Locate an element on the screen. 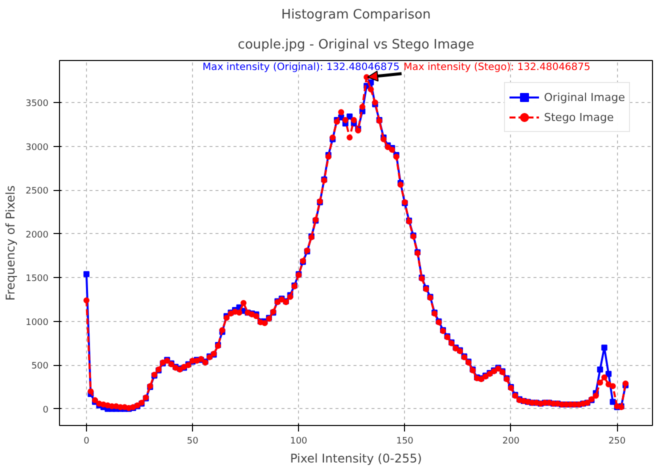 Image resolution: width=669 pixels, height=473 pixels. chart-title: Histogram Comparison is located at coordinates (356, 15).